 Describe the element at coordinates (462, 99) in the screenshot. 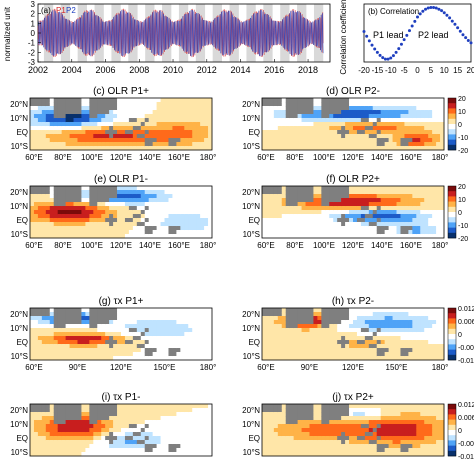

I see `colorbar-tick-label: 20` at that location.